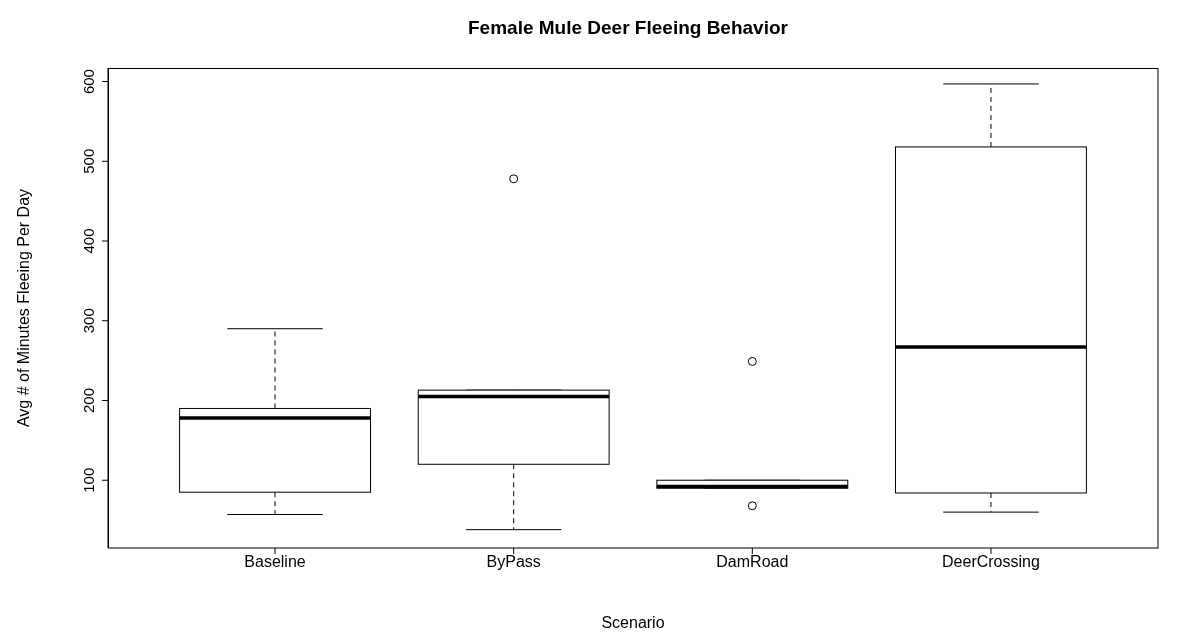 The image size is (1183, 644). What do you see at coordinates (88, 241) in the screenshot?
I see `y-tick-label: 400` at bounding box center [88, 241].